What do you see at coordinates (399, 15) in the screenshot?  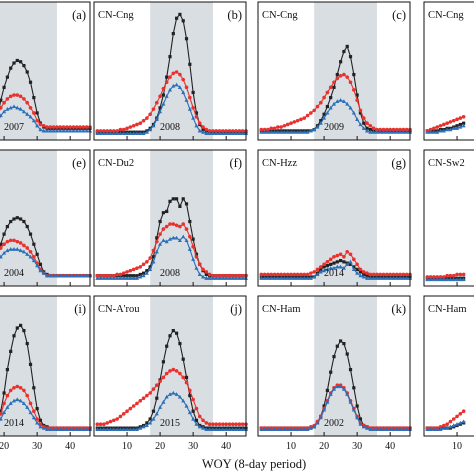 I see `panel-letter: (c)` at bounding box center [399, 15].